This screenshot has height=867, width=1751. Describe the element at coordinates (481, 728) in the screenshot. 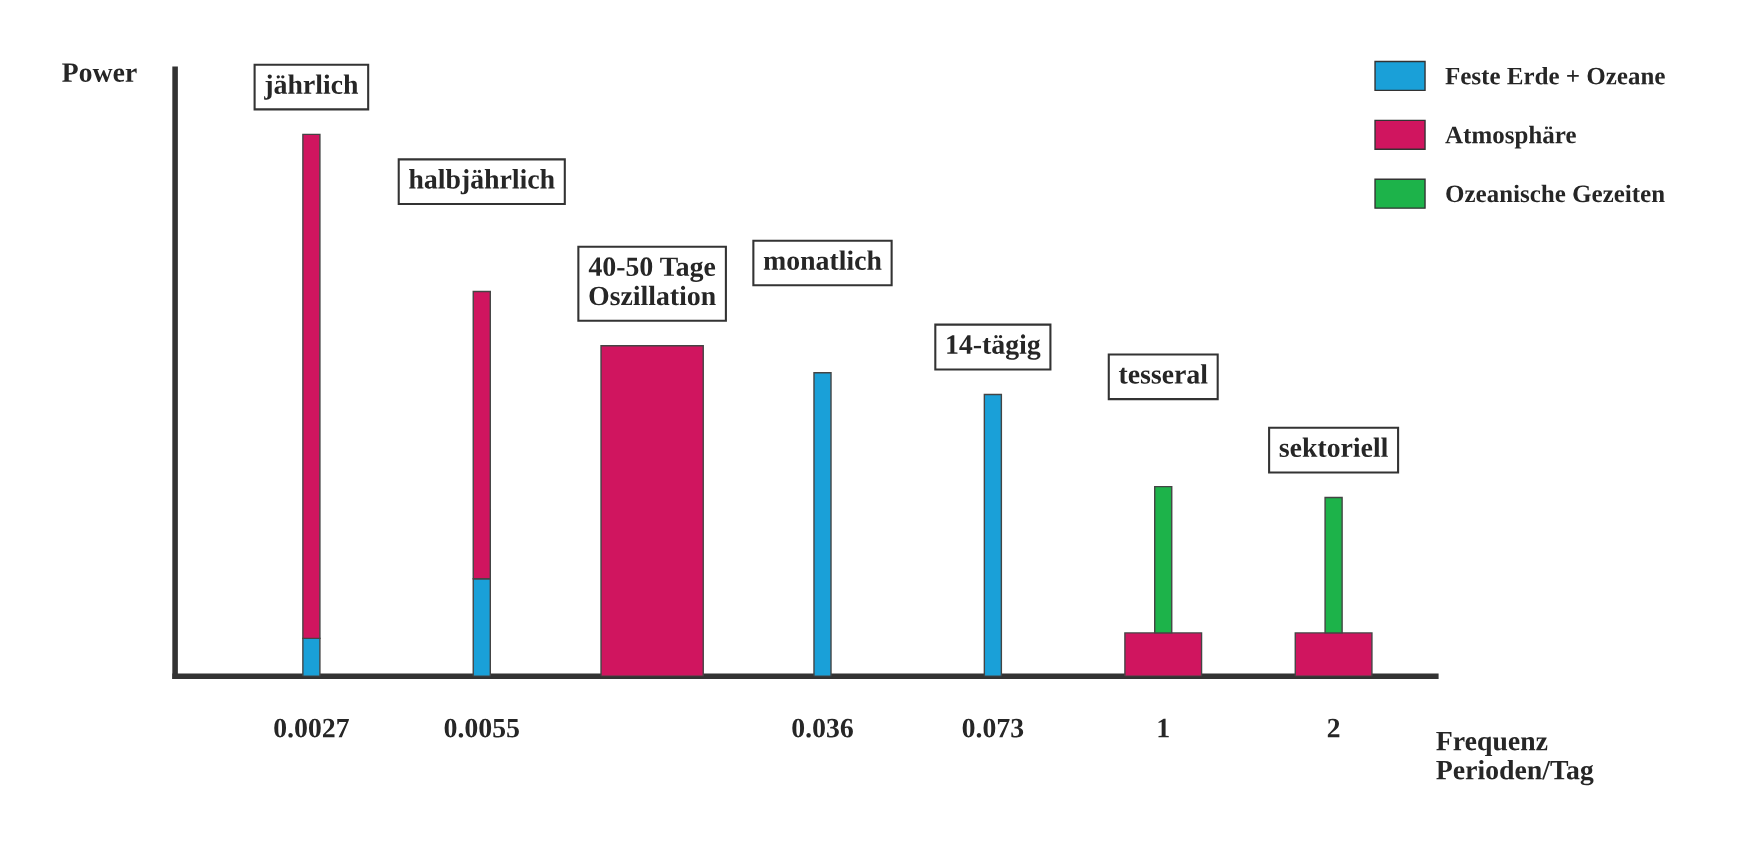

I see `x-tick-label: 0.0055` at that location.